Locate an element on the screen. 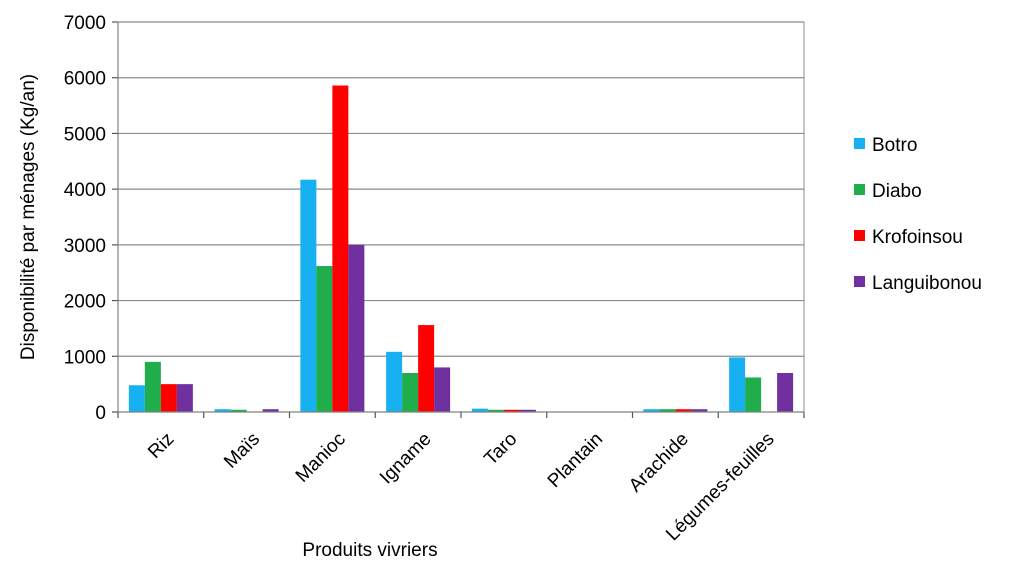  legend-label-botro: Botro is located at coordinates (894, 145).